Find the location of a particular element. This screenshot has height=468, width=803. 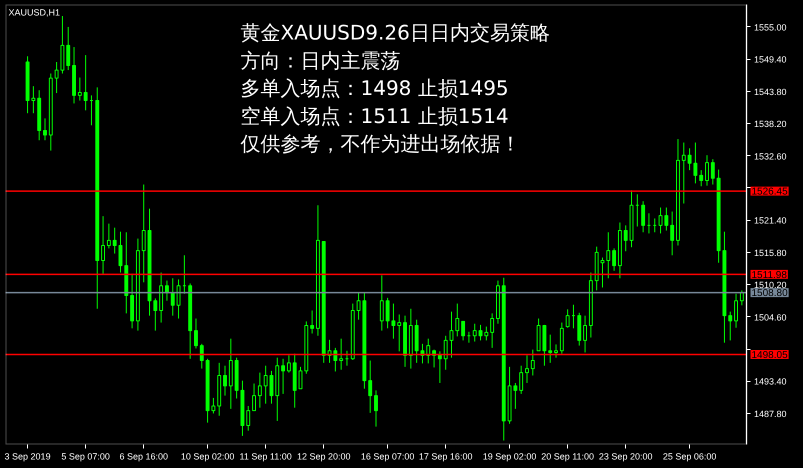

y-tick-label: 1555.00 is located at coordinates (770, 27).